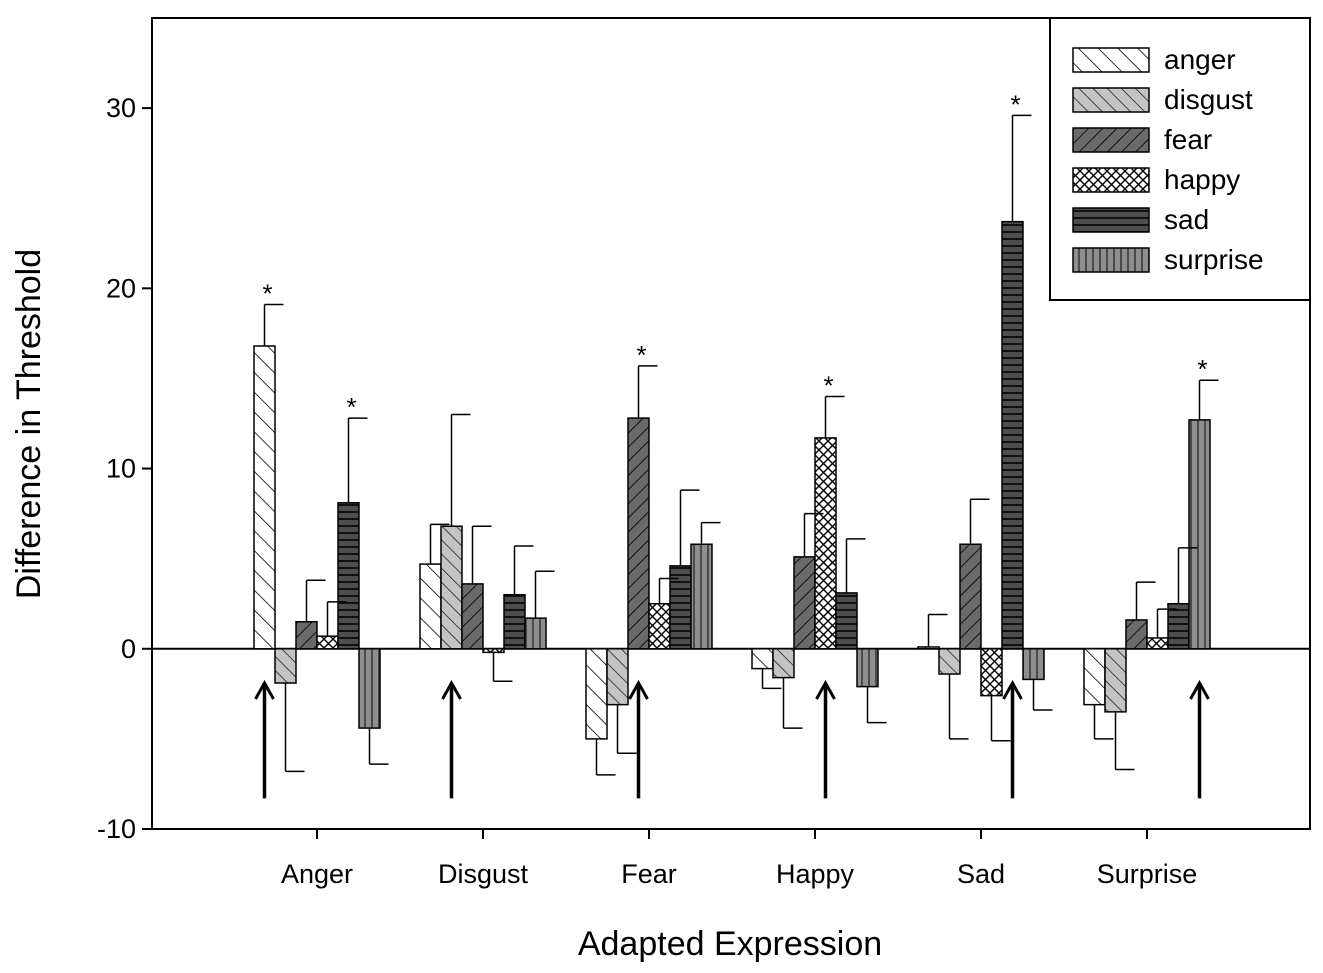 The width and height of the screenshot is (1323, 973). What do you see at coordinates (357, 460) in the screenshot?
I see `error-bar-sad-anger` at bounding box center [357, 460].